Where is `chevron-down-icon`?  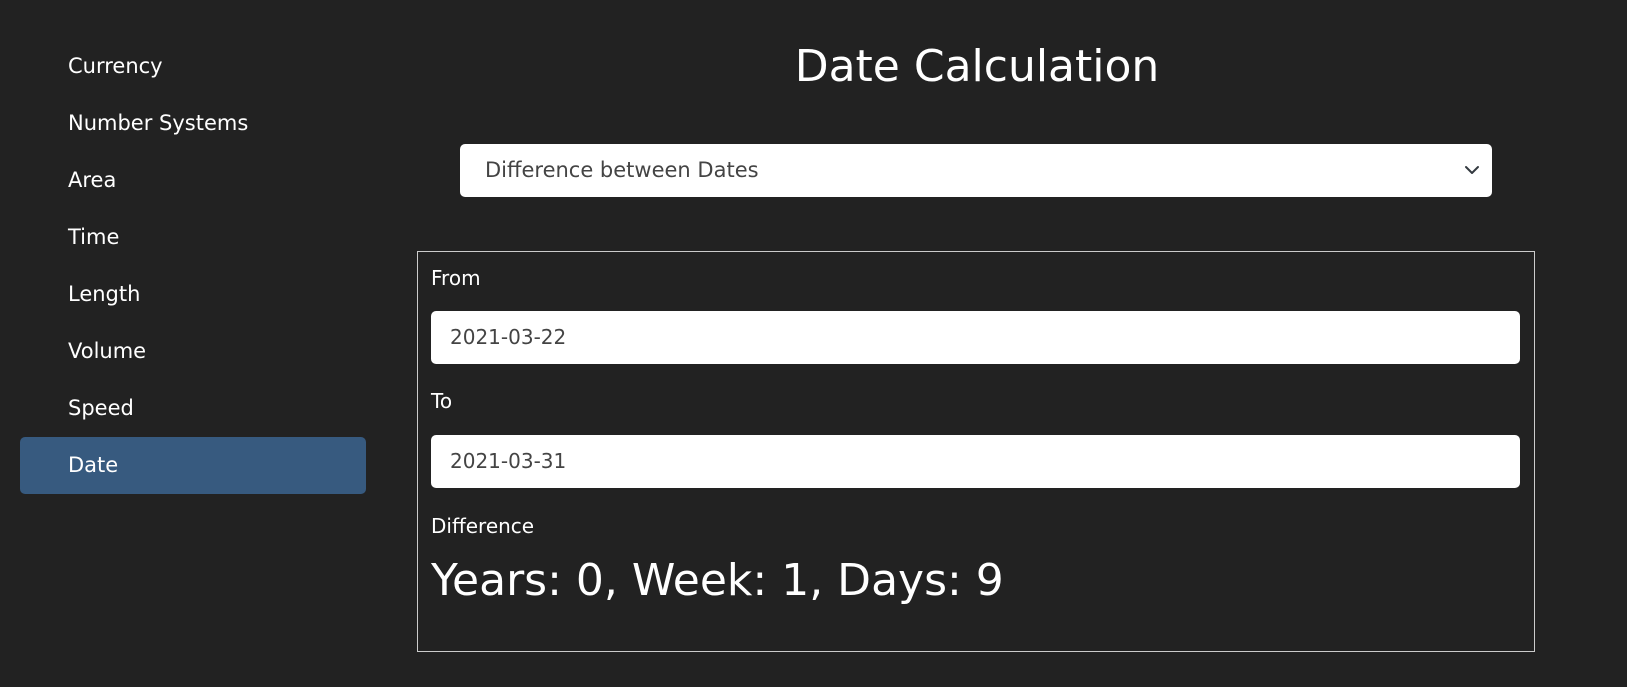
chevron-down-icon is located at coordinates (1472, 170).